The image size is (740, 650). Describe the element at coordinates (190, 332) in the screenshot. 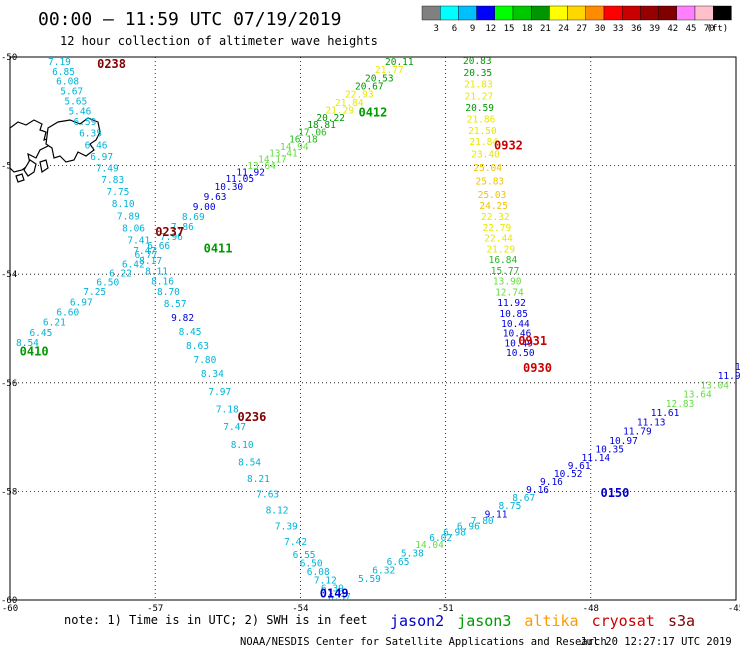

I see `s3a-swh-value: 8.45` at that location.